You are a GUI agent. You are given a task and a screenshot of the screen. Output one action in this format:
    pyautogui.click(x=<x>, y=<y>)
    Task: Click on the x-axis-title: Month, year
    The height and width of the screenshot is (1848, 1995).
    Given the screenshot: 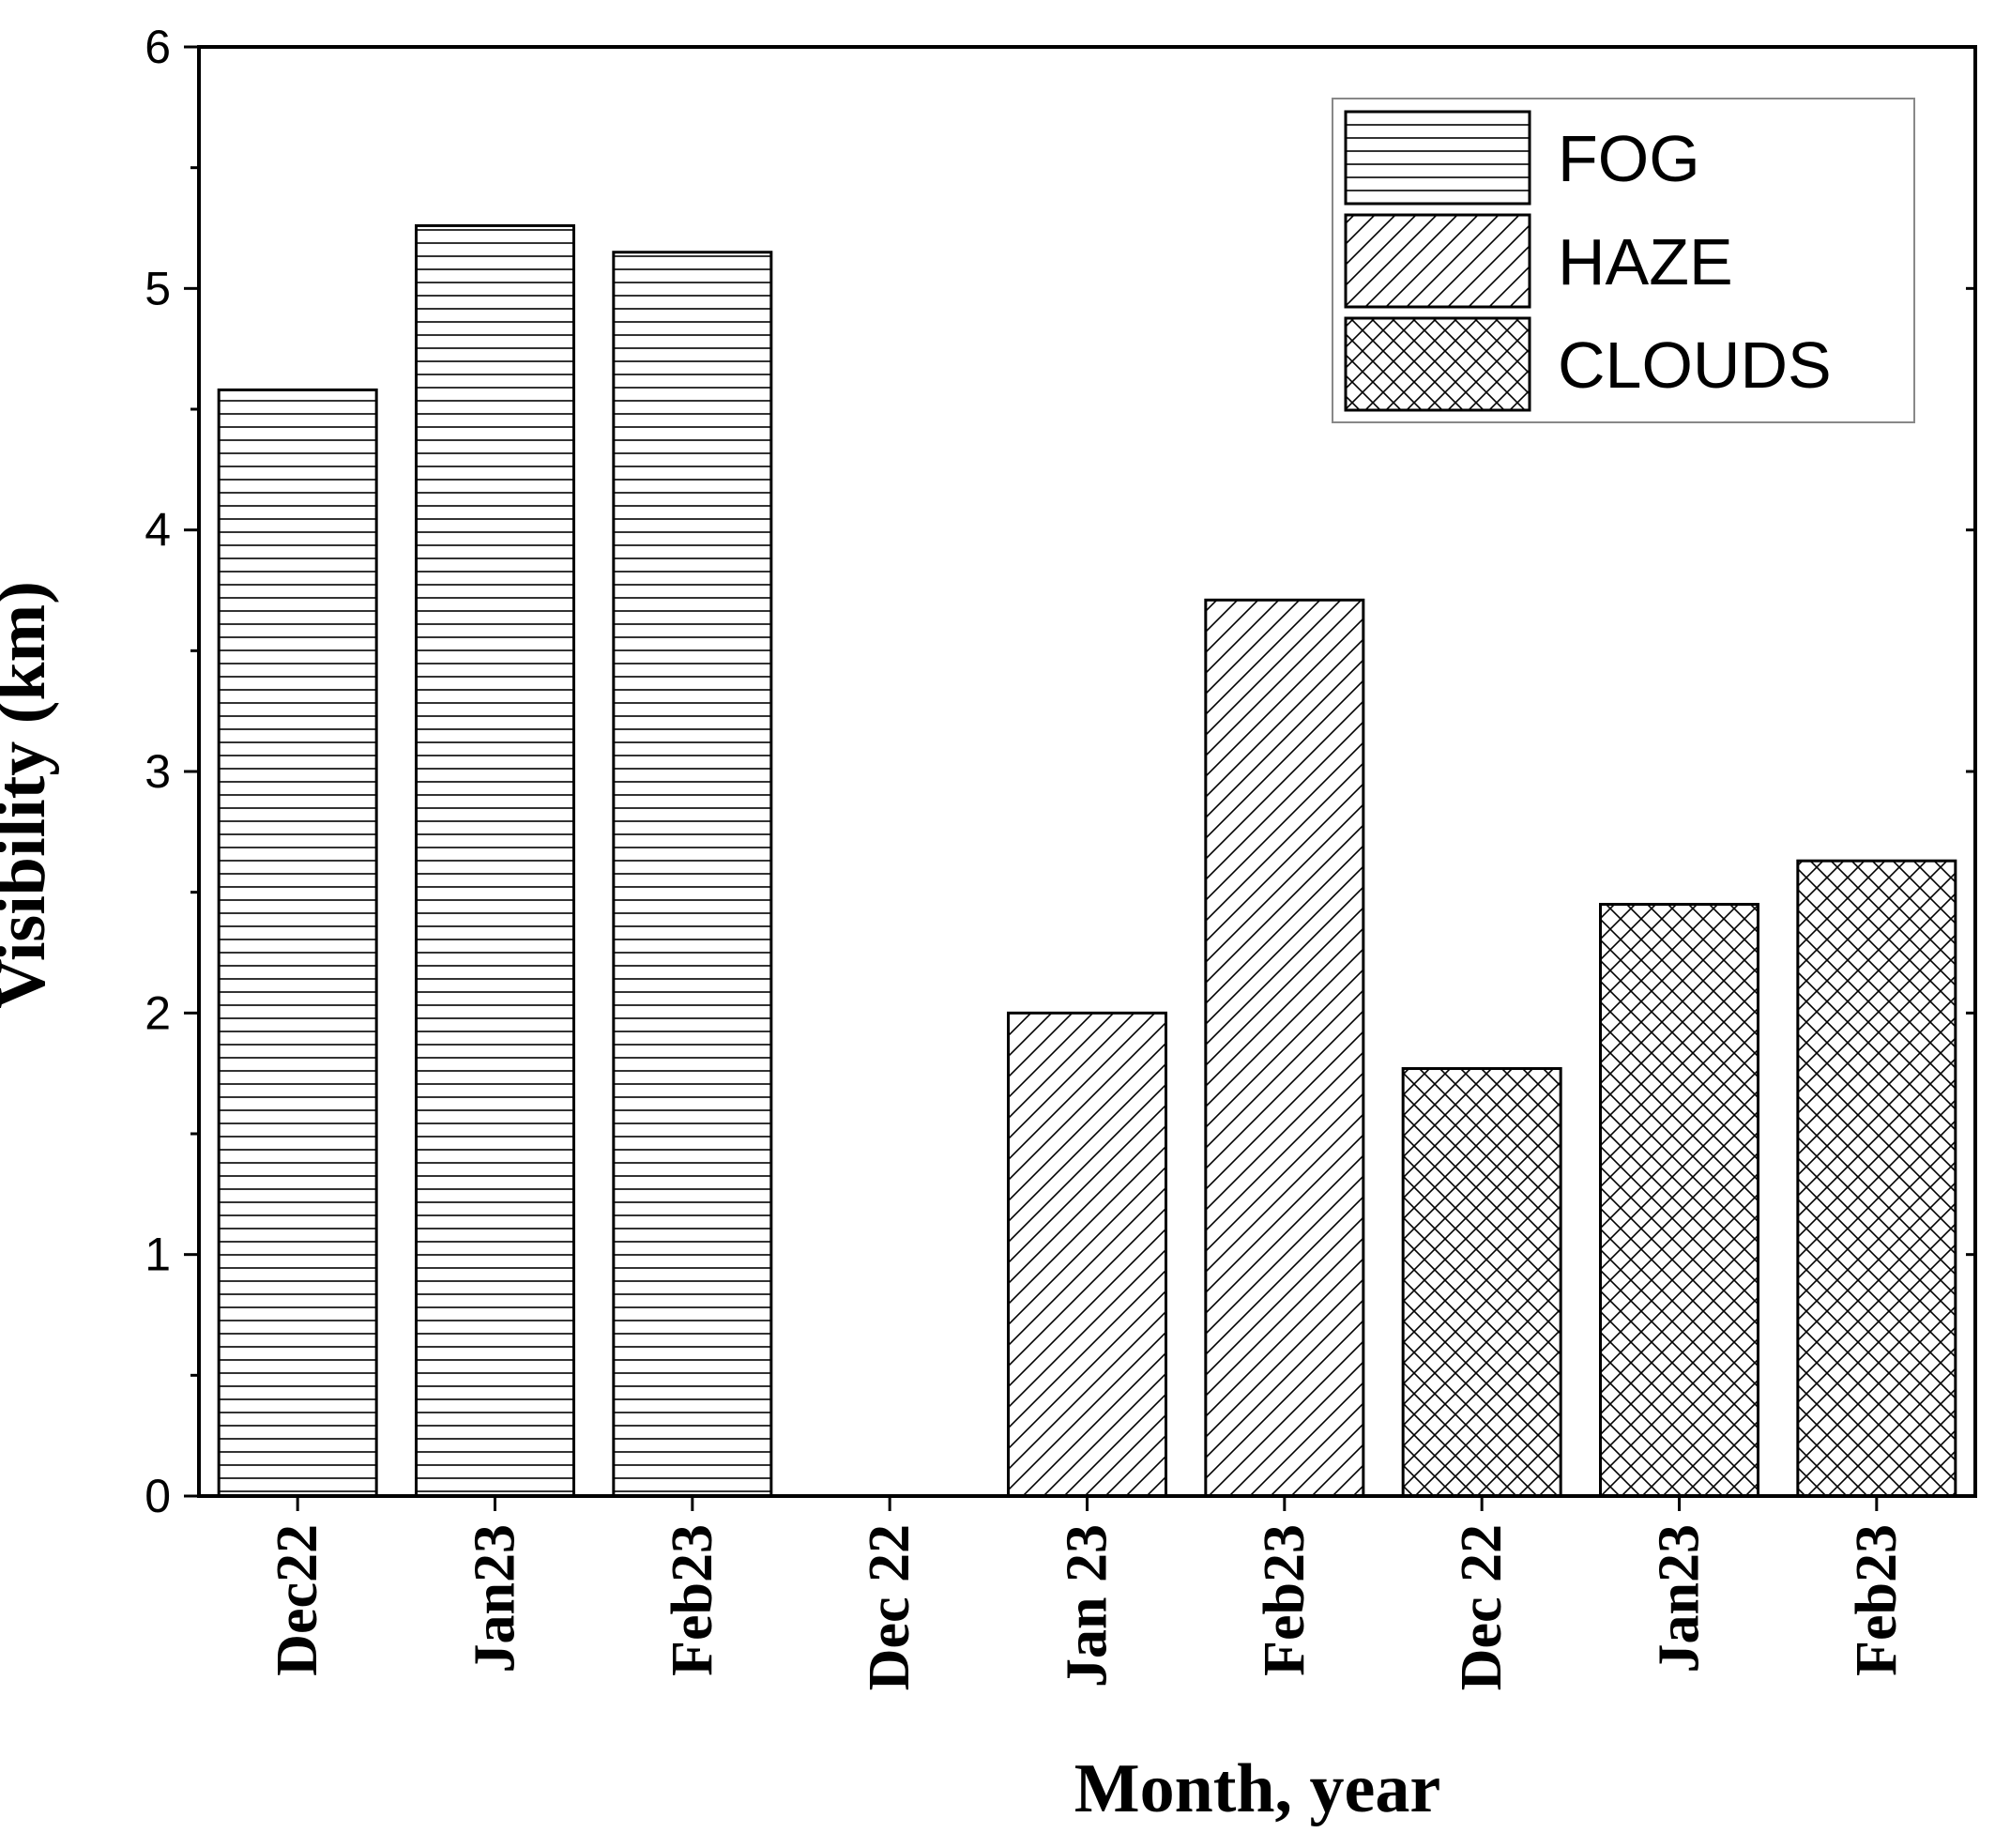 What is the action you would take?
    pyautogui.click(x=1257, y=1788)
    